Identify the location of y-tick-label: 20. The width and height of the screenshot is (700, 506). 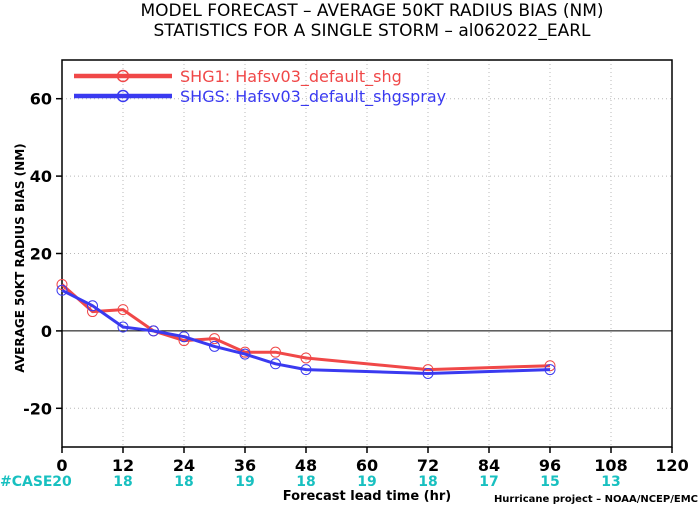
(41, 254).